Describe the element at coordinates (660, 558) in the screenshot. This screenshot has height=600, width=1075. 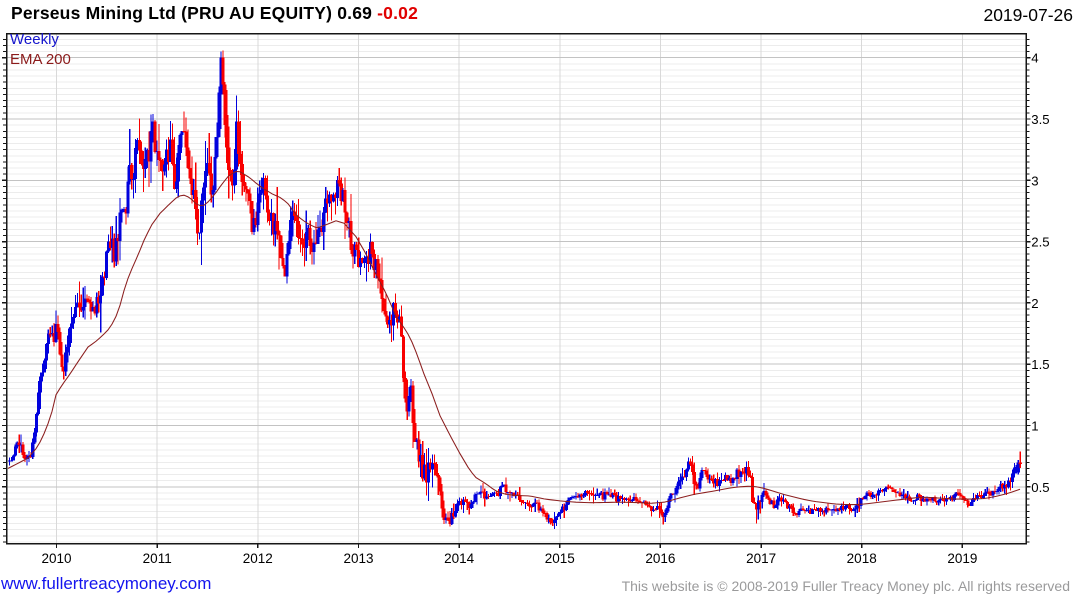
I see `svg-text: 2016` at that location.